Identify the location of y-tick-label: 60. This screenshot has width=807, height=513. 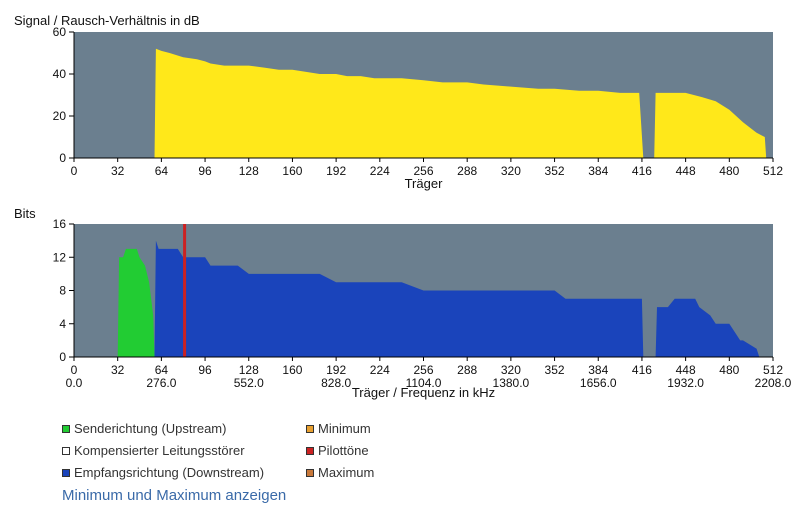
(60, 32).